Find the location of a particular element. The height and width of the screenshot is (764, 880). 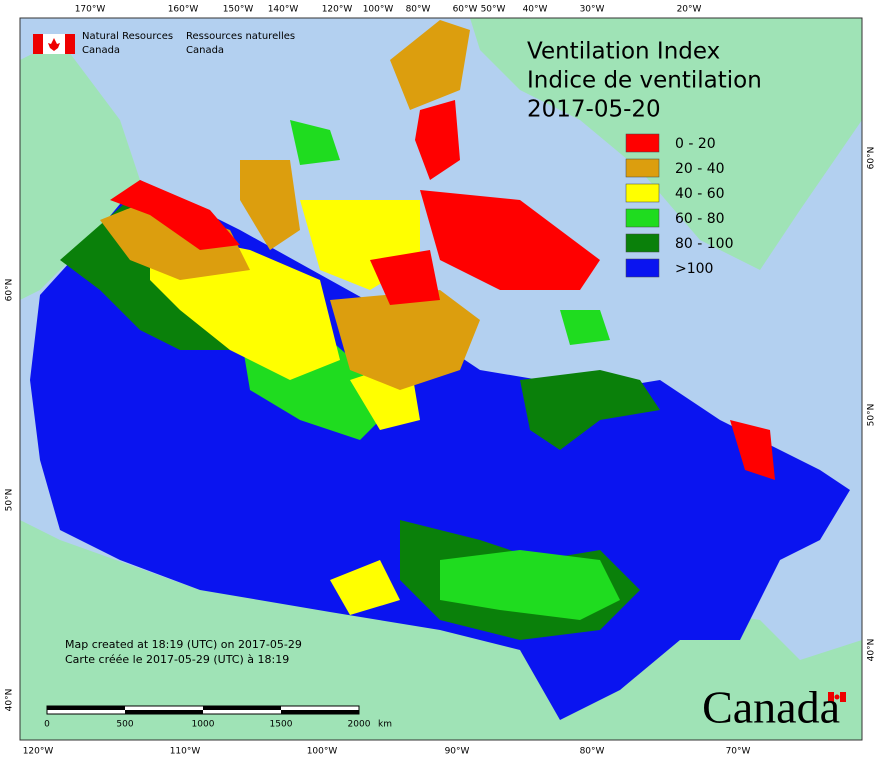

longitude-label: 60°W is located at coordinates (465, 10).